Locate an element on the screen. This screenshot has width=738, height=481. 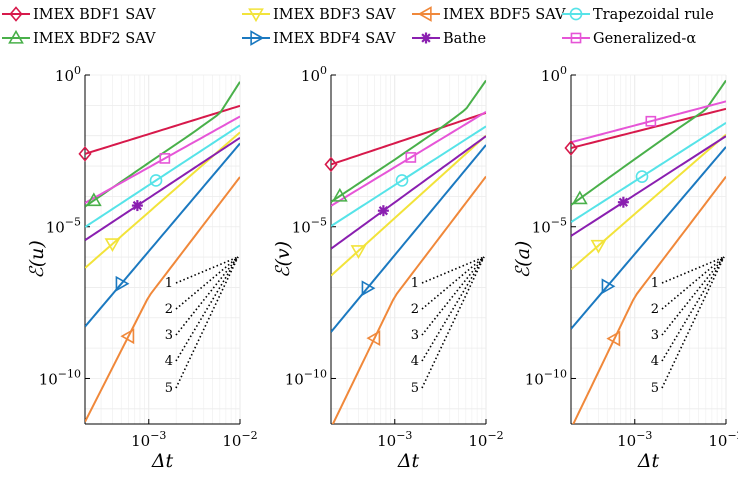
legend-marker-square is located at coordinates (576, 38).